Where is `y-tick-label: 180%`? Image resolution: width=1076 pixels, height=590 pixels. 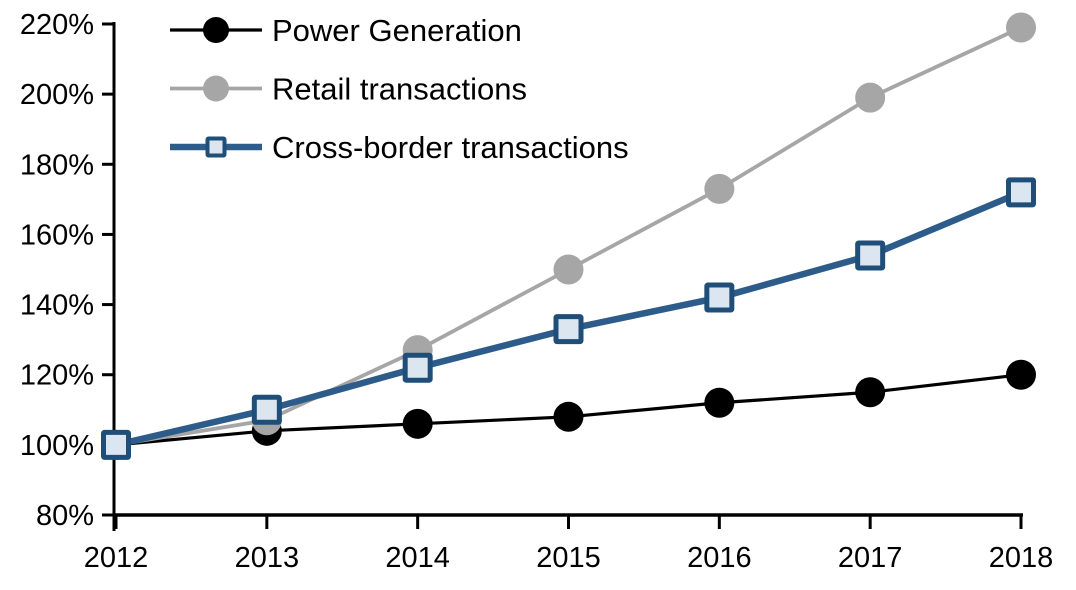
y-tick-label: 180% is located at coordinates (57, 165).